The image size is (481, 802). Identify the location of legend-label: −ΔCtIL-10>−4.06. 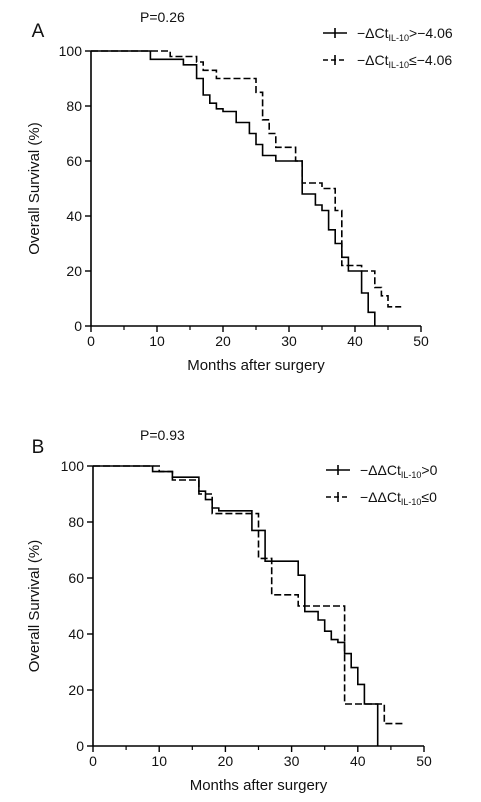
(405, 34).